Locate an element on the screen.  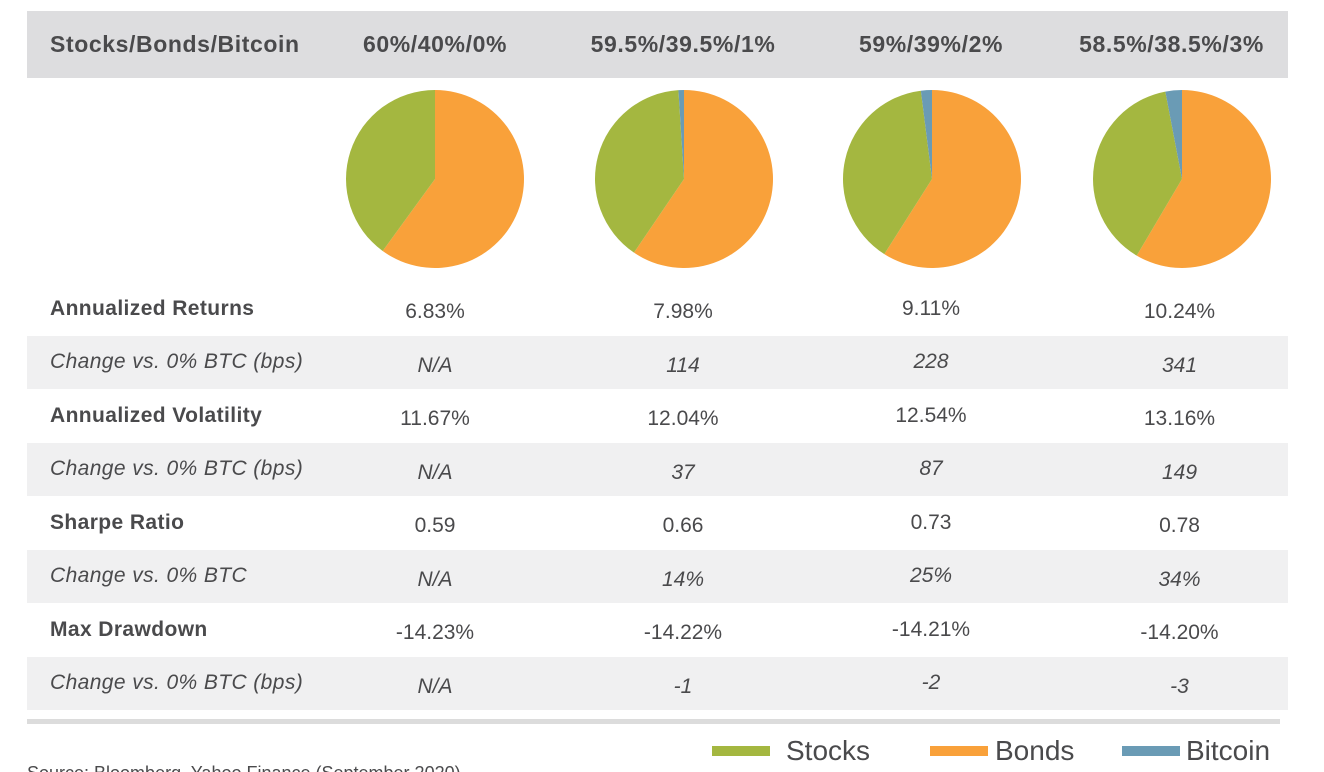
row-label: Annualized Returns is located at coordinates (152, 308).